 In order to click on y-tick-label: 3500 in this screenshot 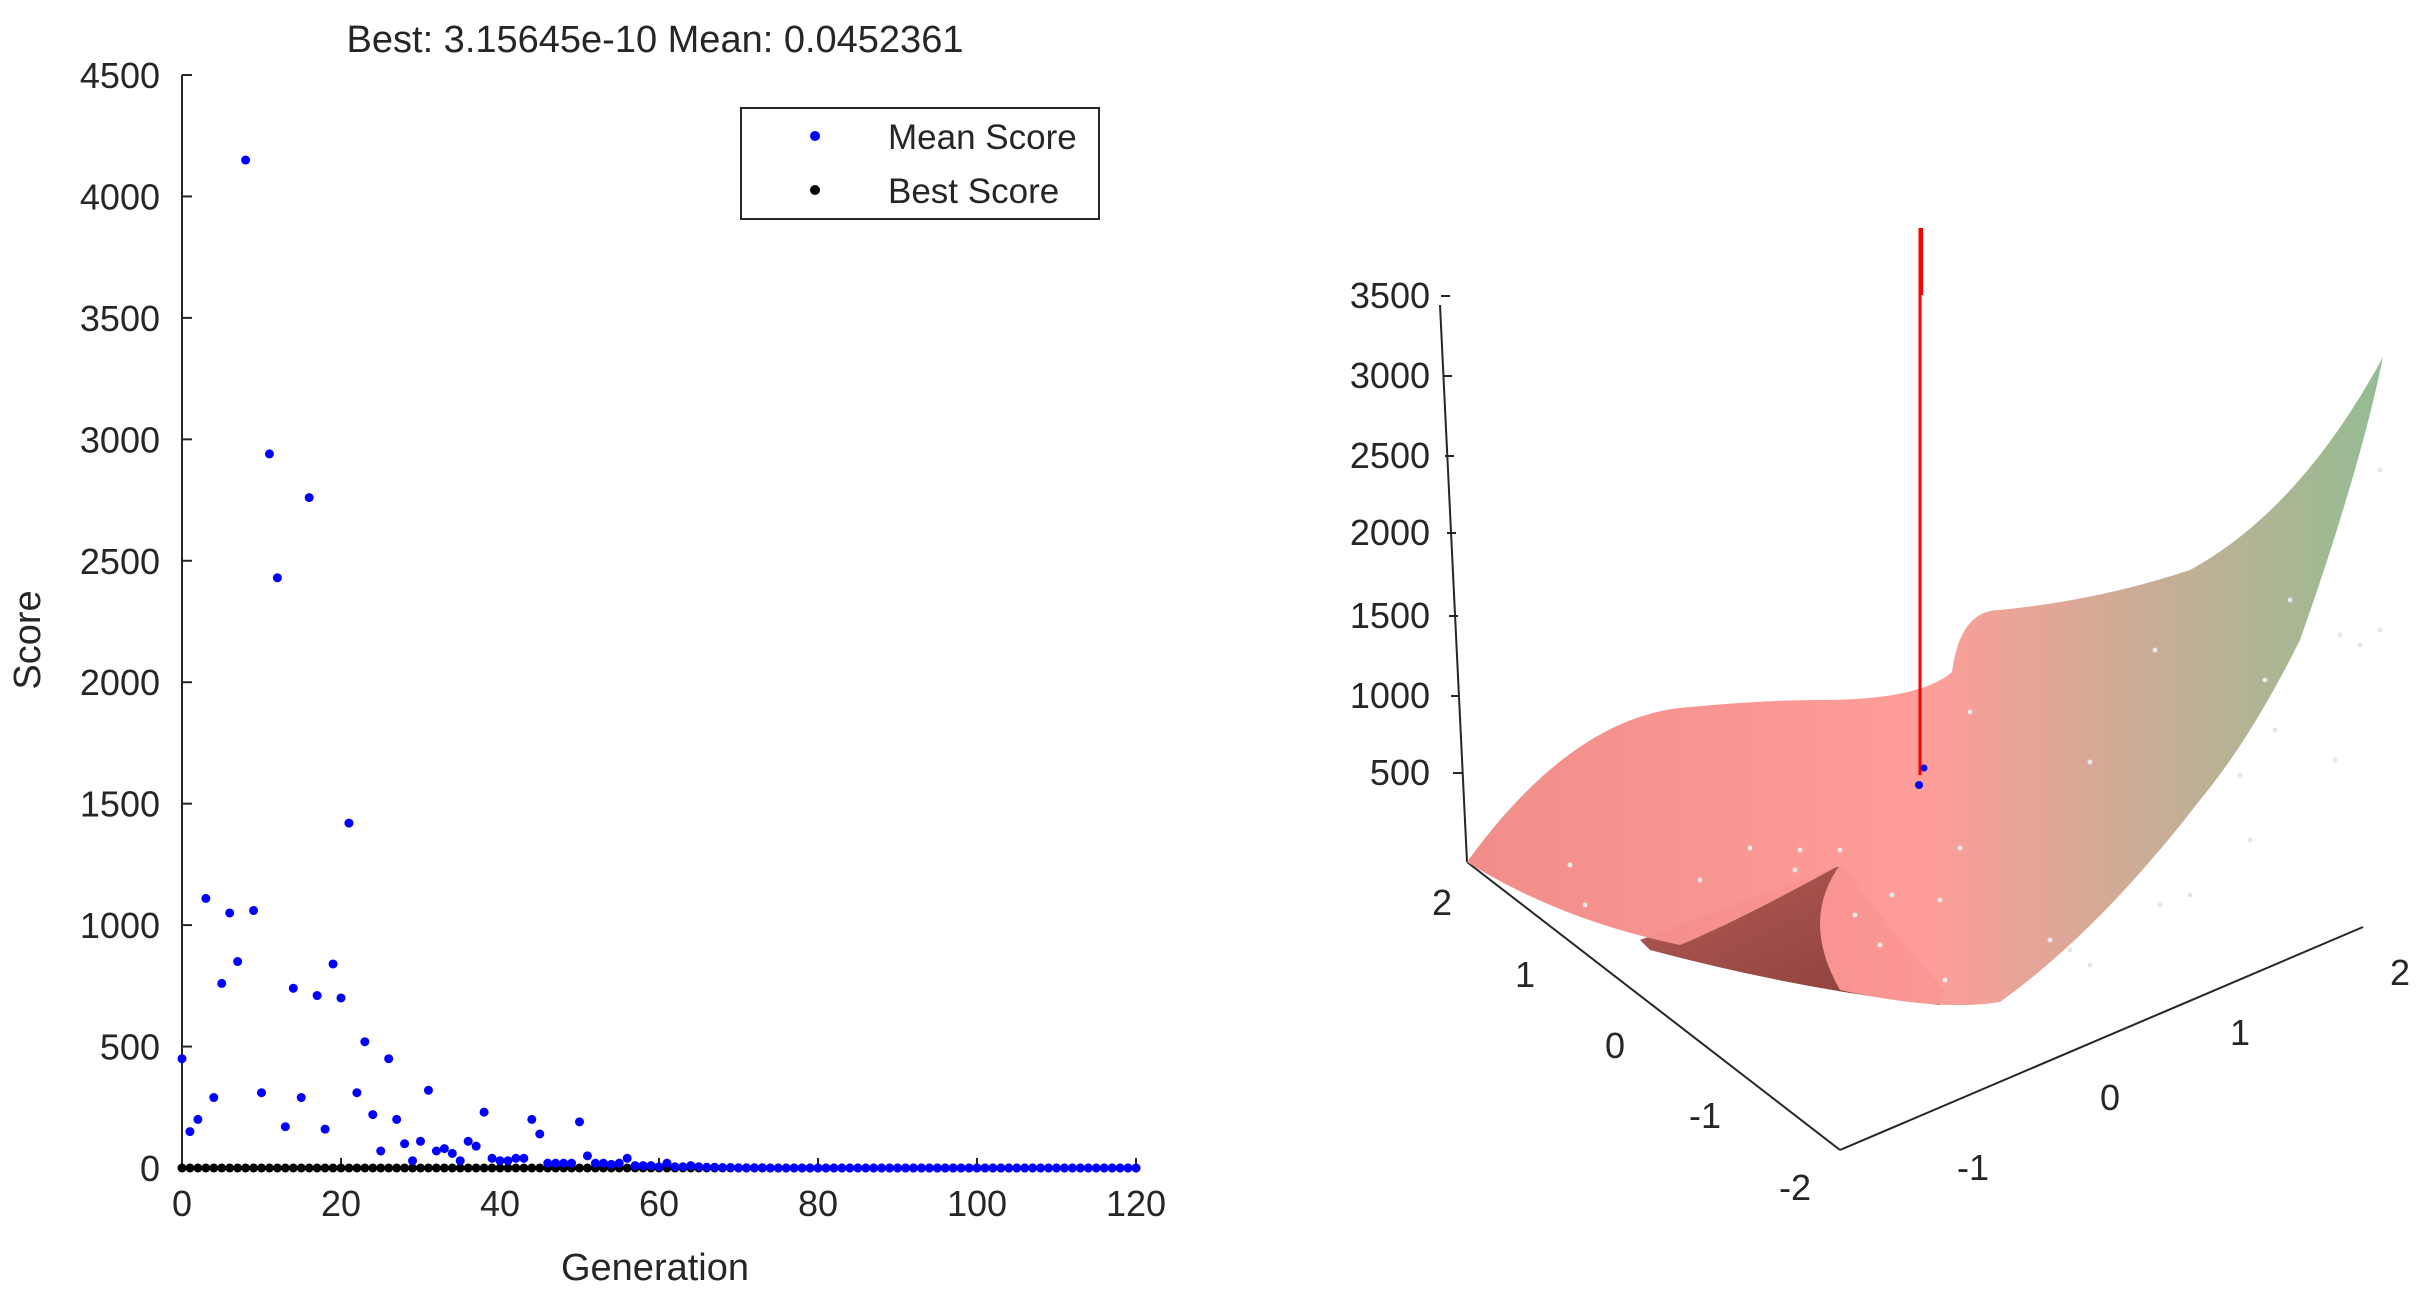, I will do `click(120, 318)`.